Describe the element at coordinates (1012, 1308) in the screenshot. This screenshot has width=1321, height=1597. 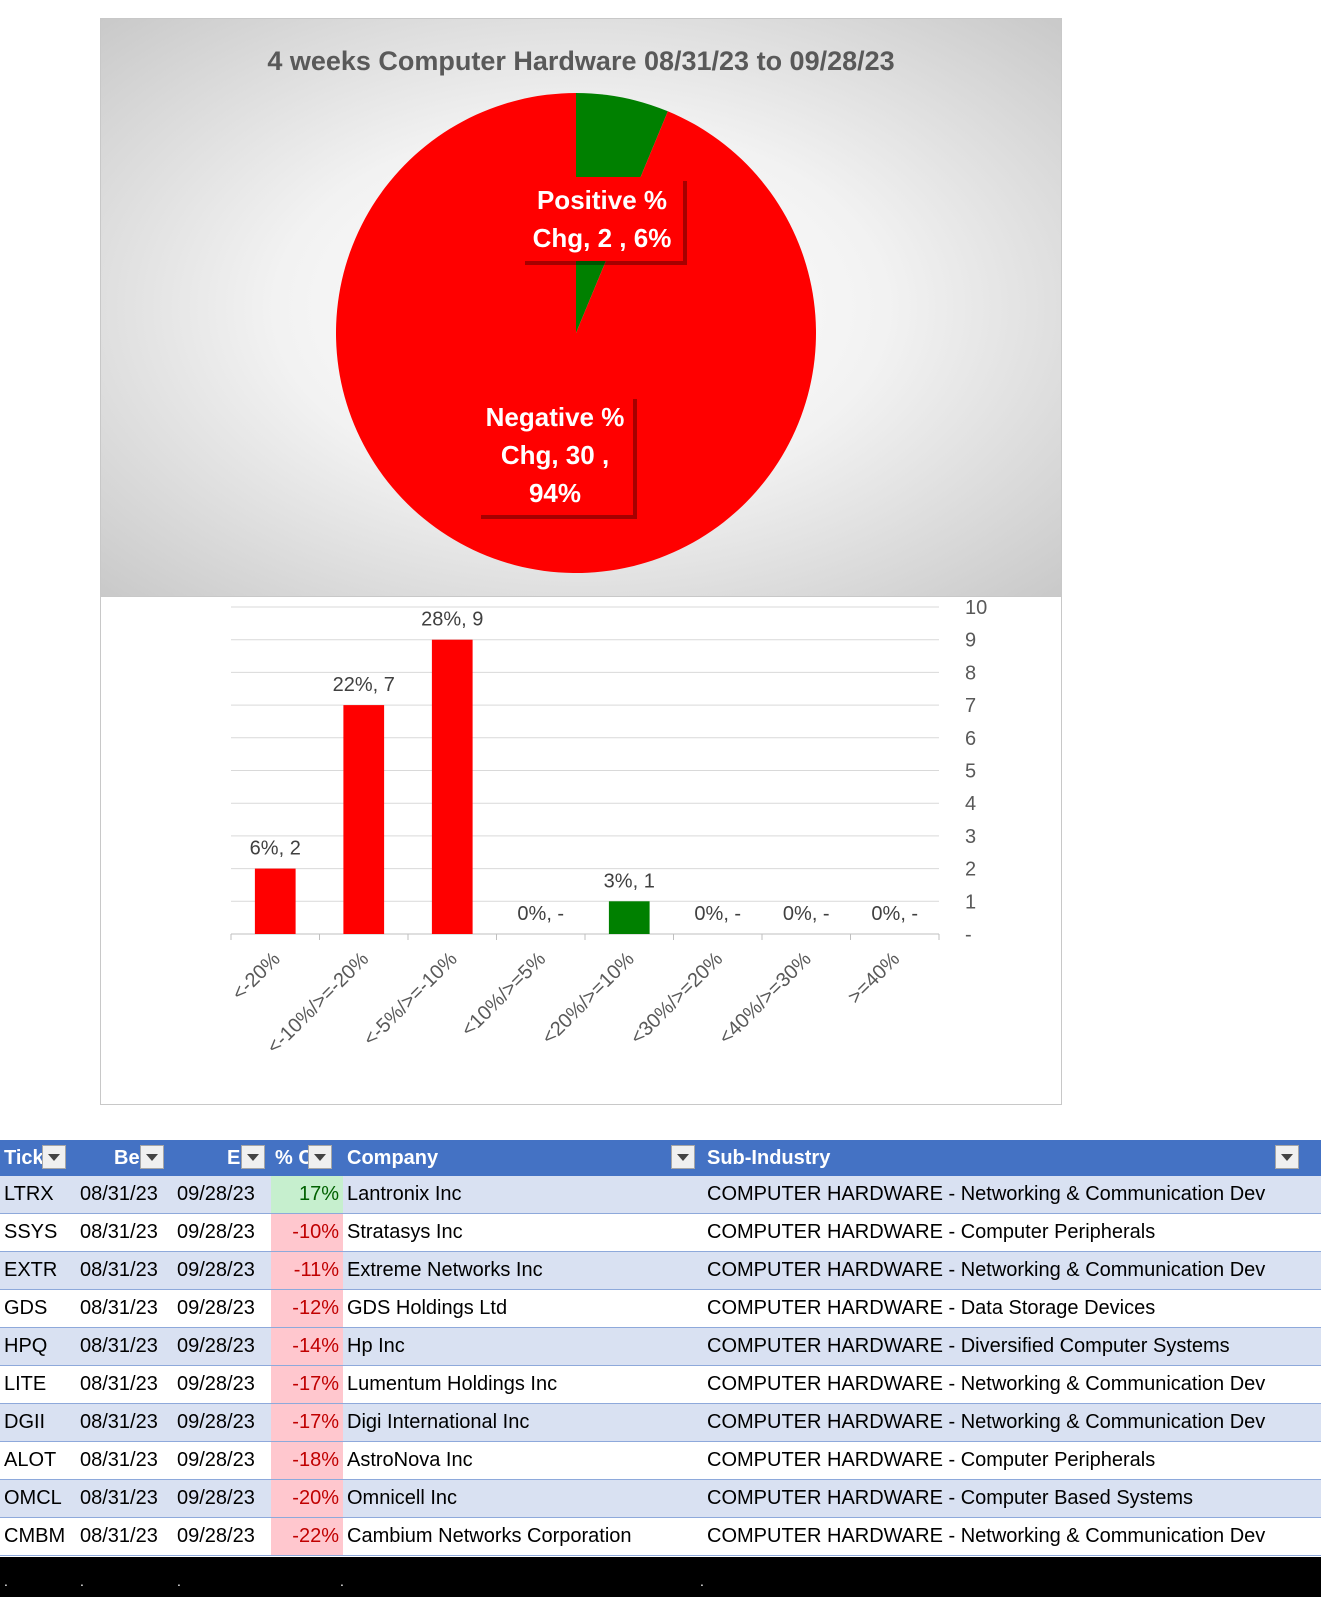
I see `cell-sub-industry: COMPUTER HARDWARE - Data Storage Devices` at that location.